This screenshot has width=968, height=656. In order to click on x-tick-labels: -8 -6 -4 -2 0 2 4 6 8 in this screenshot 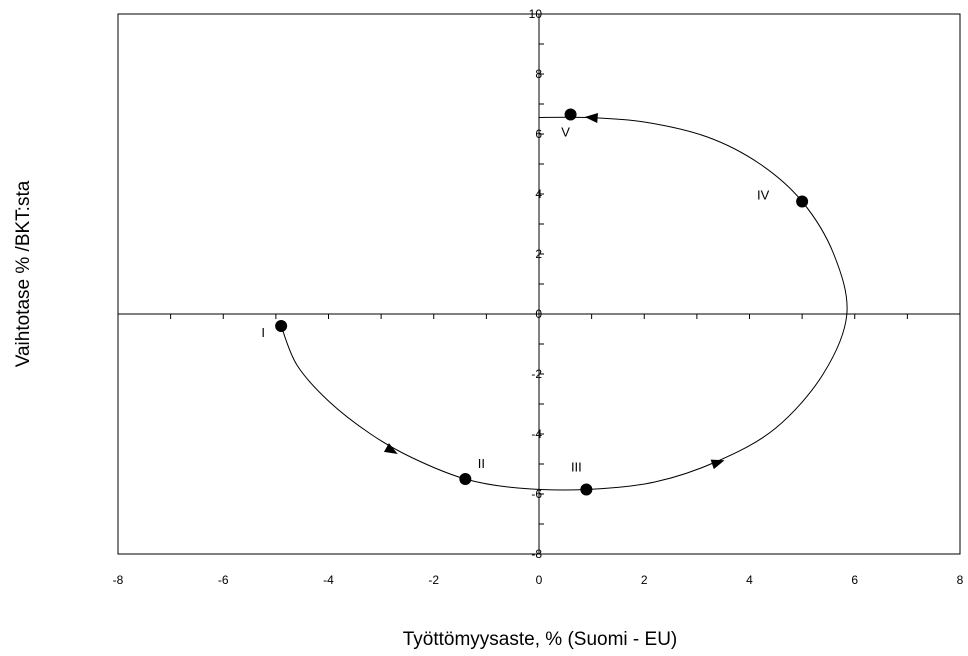, I will do `click(538, 580)`.